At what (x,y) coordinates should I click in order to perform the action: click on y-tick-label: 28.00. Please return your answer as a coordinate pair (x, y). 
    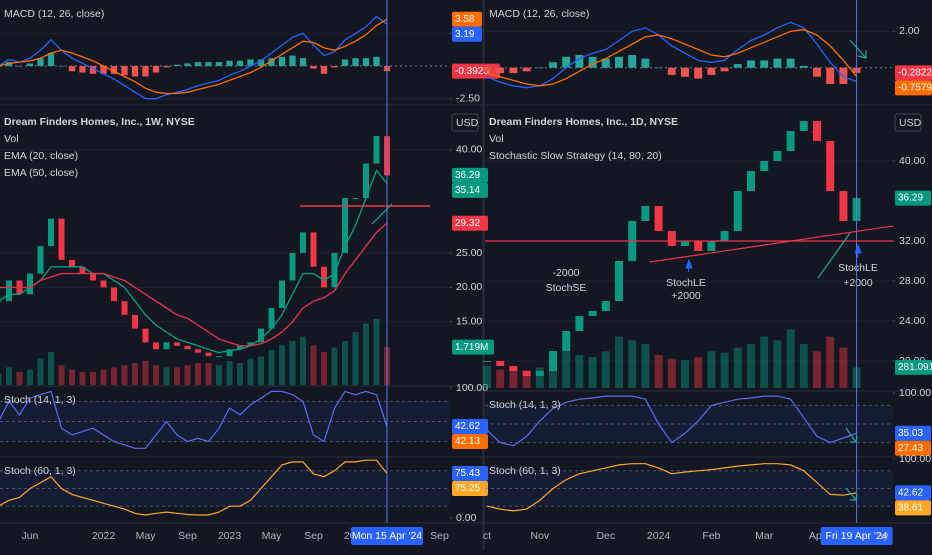
    Looking at the image, I should click on (912, 281).